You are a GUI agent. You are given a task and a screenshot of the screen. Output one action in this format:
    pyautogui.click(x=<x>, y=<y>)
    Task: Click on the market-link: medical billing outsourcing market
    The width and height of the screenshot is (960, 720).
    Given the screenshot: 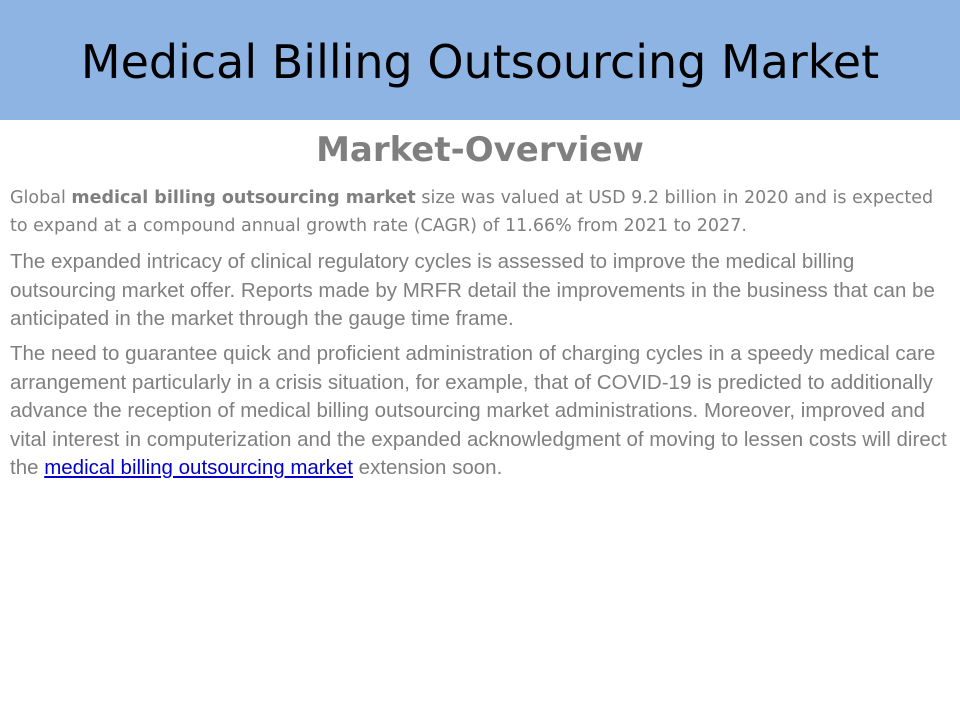 What is the action you would take?
    pyautogui.click(x=198, y=467)
    